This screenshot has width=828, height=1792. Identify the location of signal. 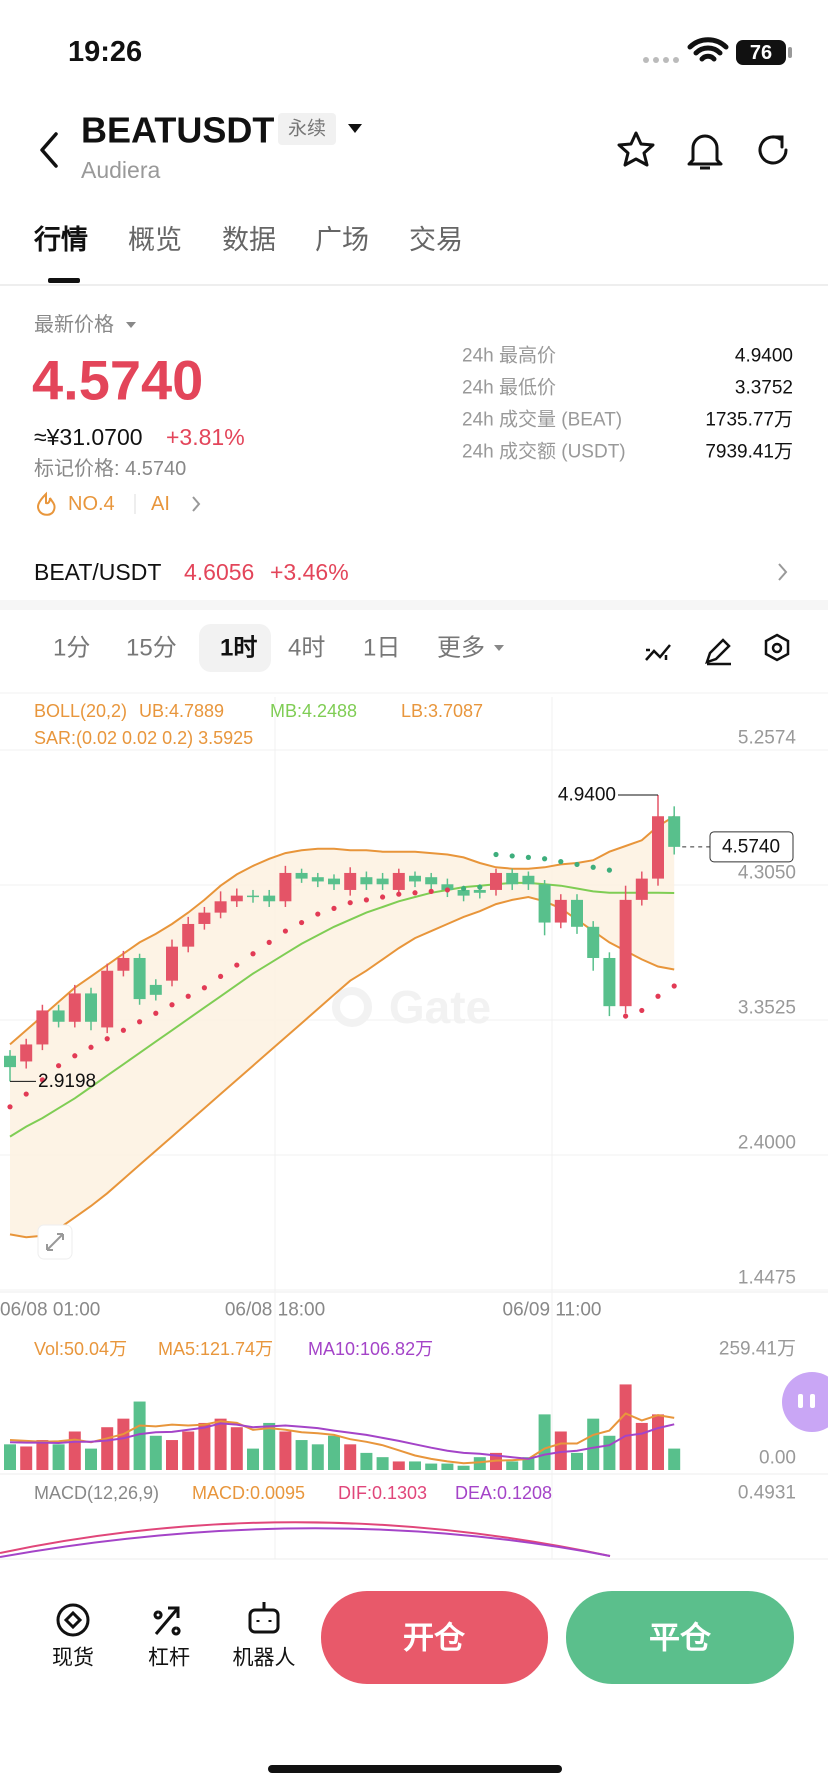
(661, 60).